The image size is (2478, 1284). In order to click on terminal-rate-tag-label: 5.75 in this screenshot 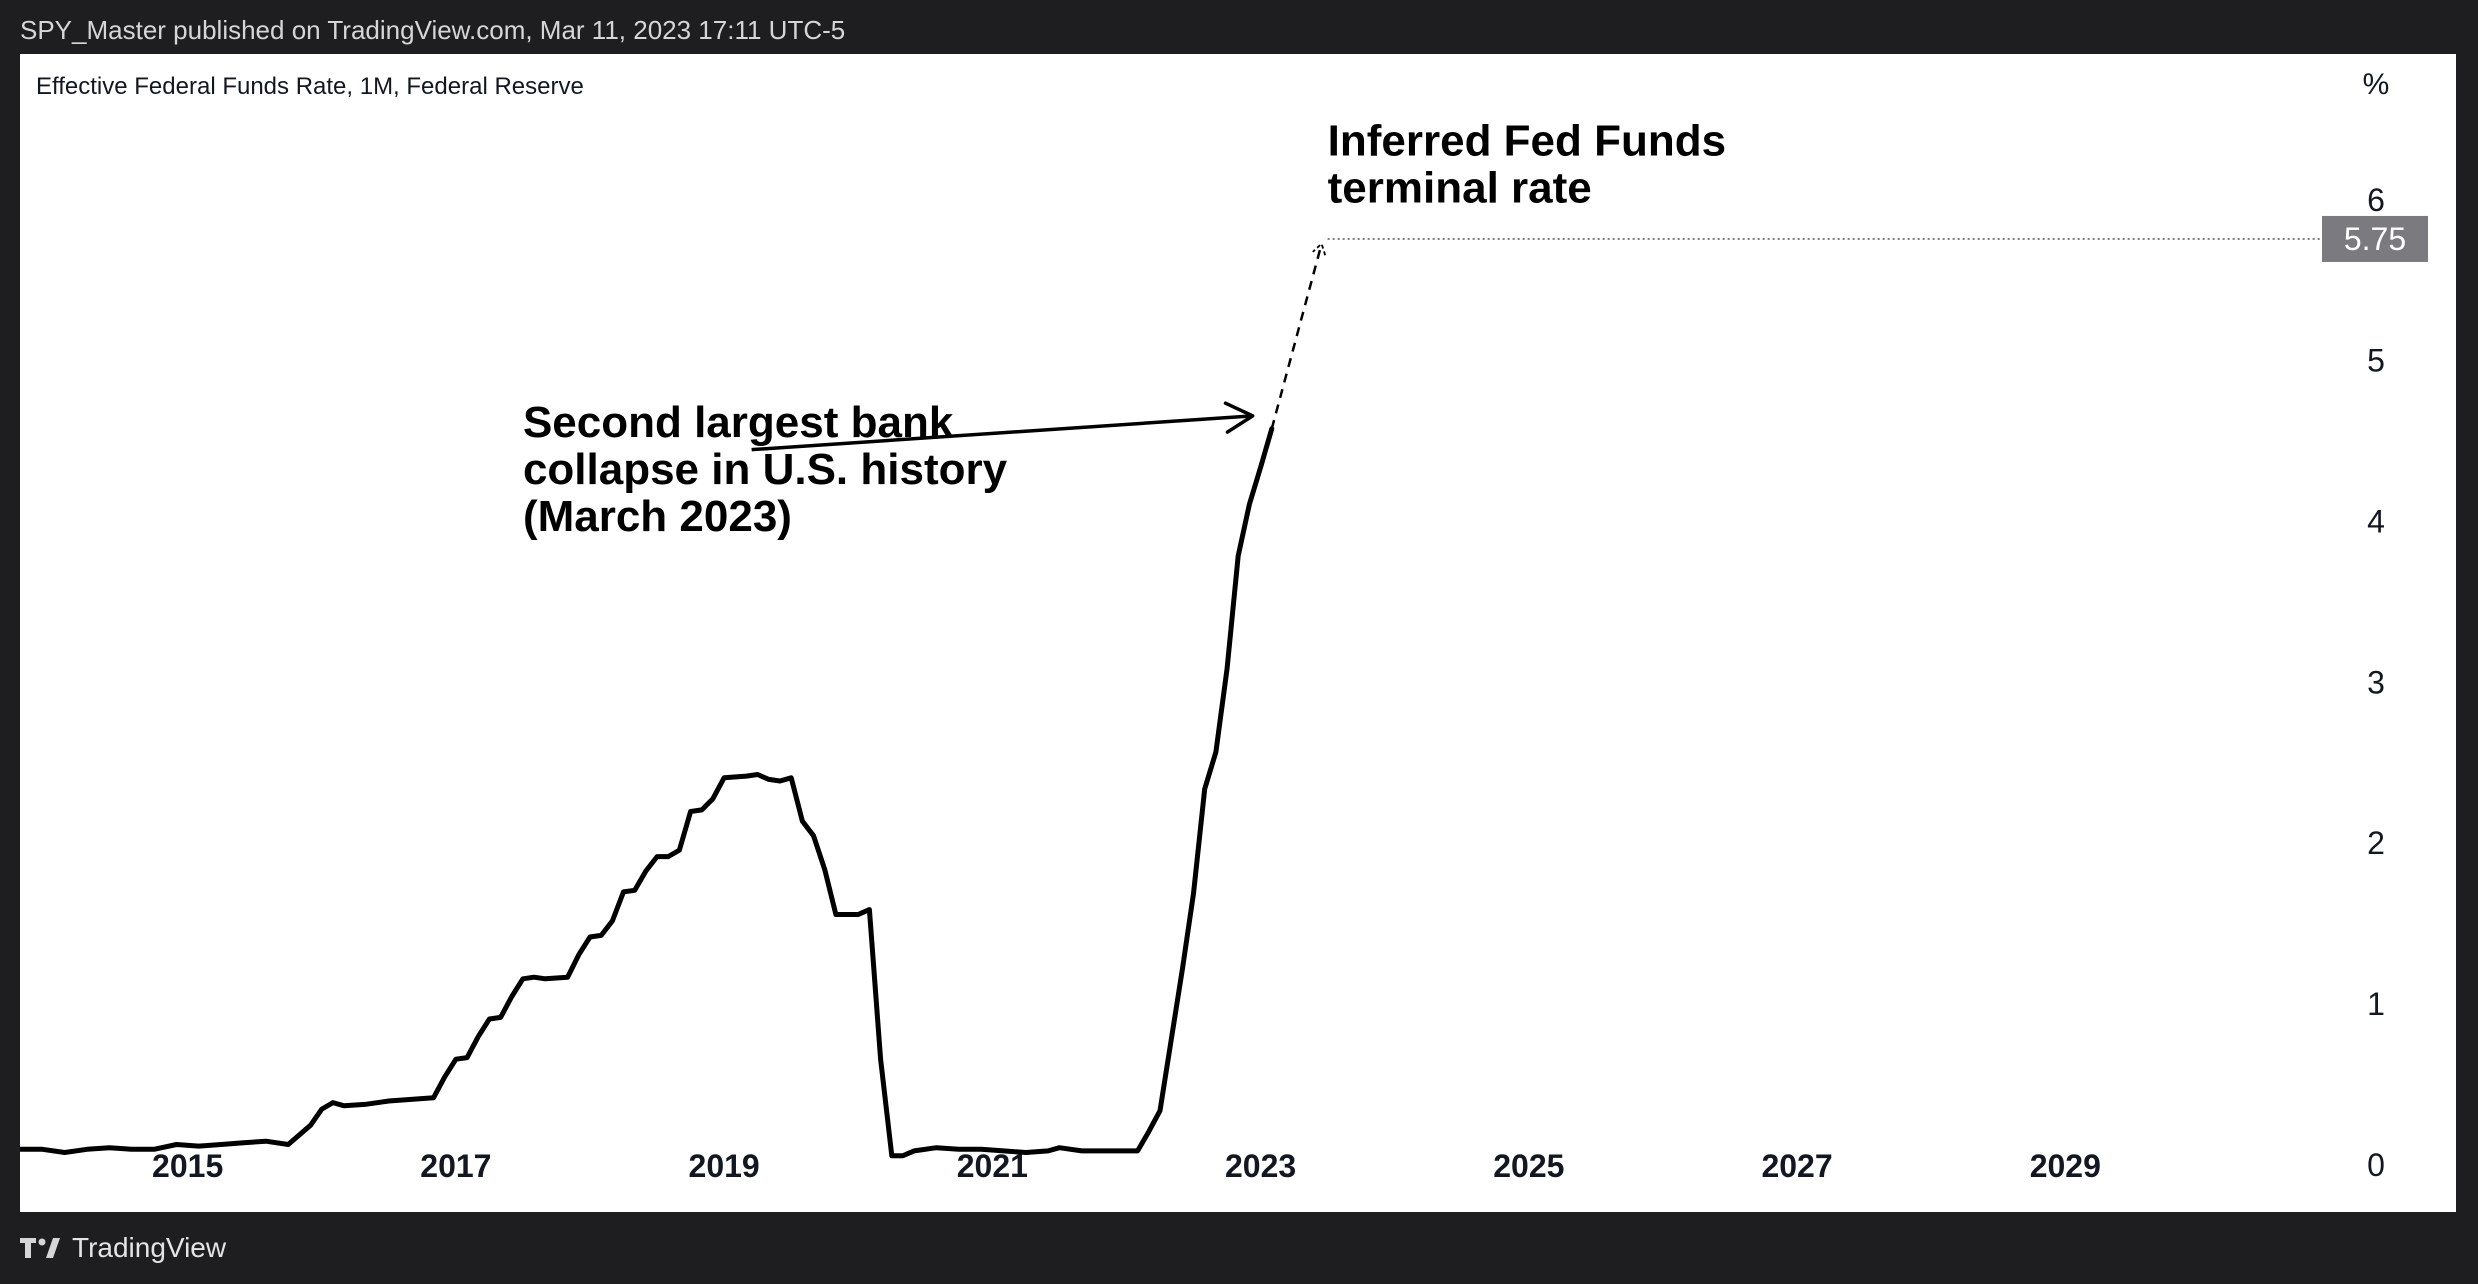, I will do `click(2375, 239)`.